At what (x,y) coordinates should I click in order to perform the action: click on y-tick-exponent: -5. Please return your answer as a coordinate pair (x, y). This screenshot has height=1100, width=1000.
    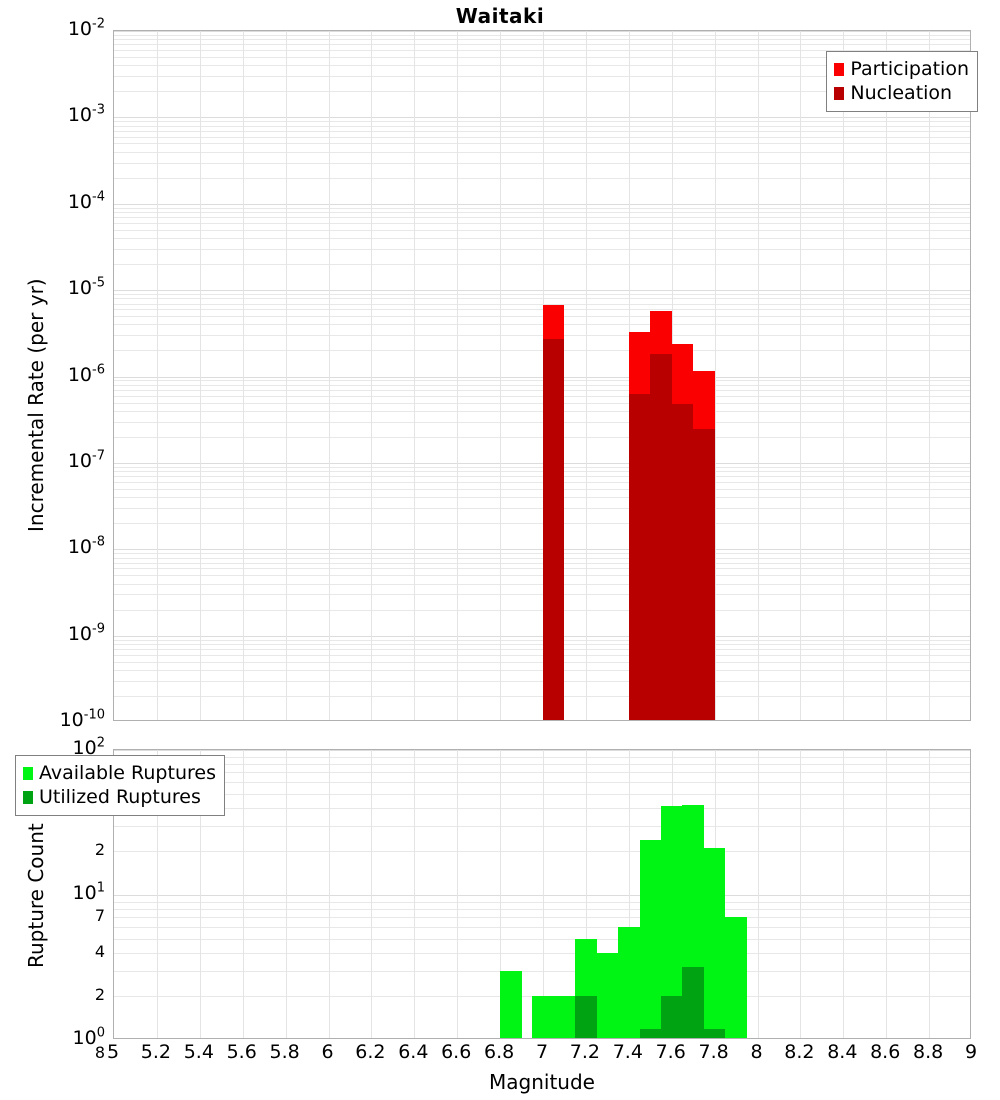
    Looking at the image, I should click on (98, 283).